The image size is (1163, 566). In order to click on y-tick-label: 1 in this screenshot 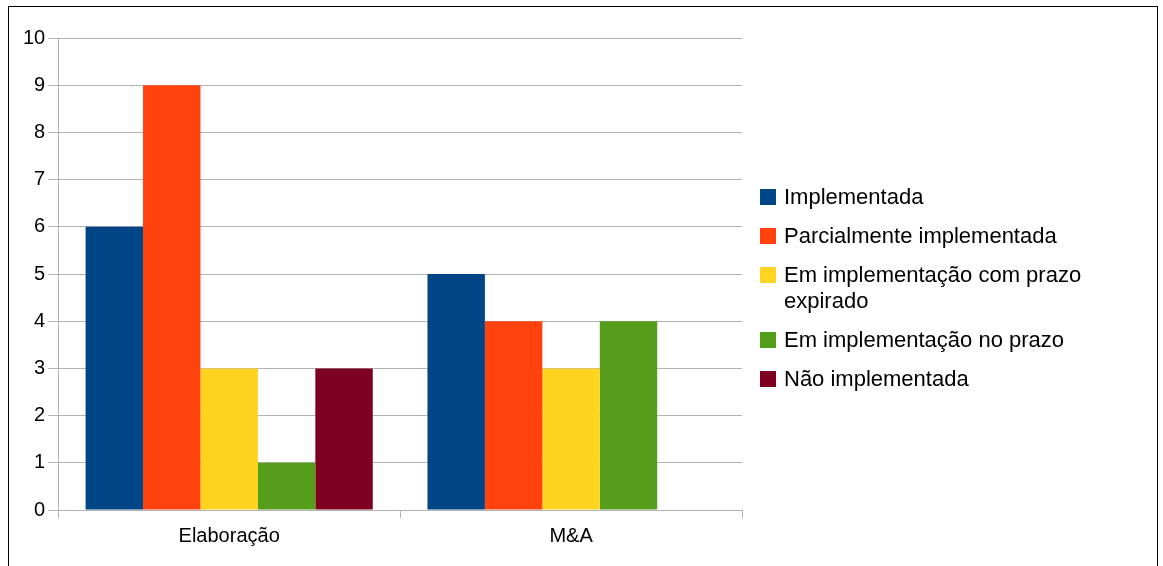, I will do `click(40, 461)`.